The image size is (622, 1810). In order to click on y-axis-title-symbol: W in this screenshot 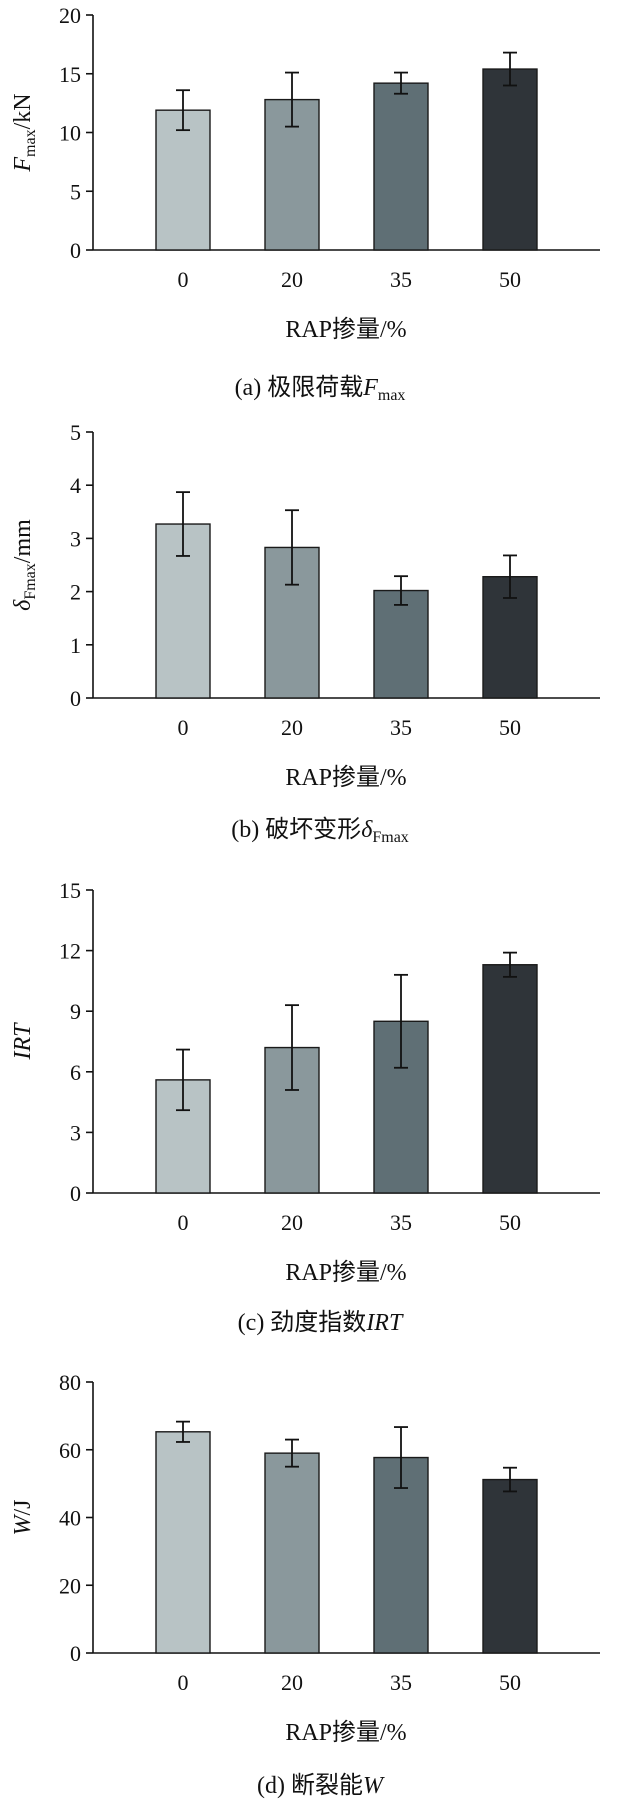, I will do `click(23, 1525)`.